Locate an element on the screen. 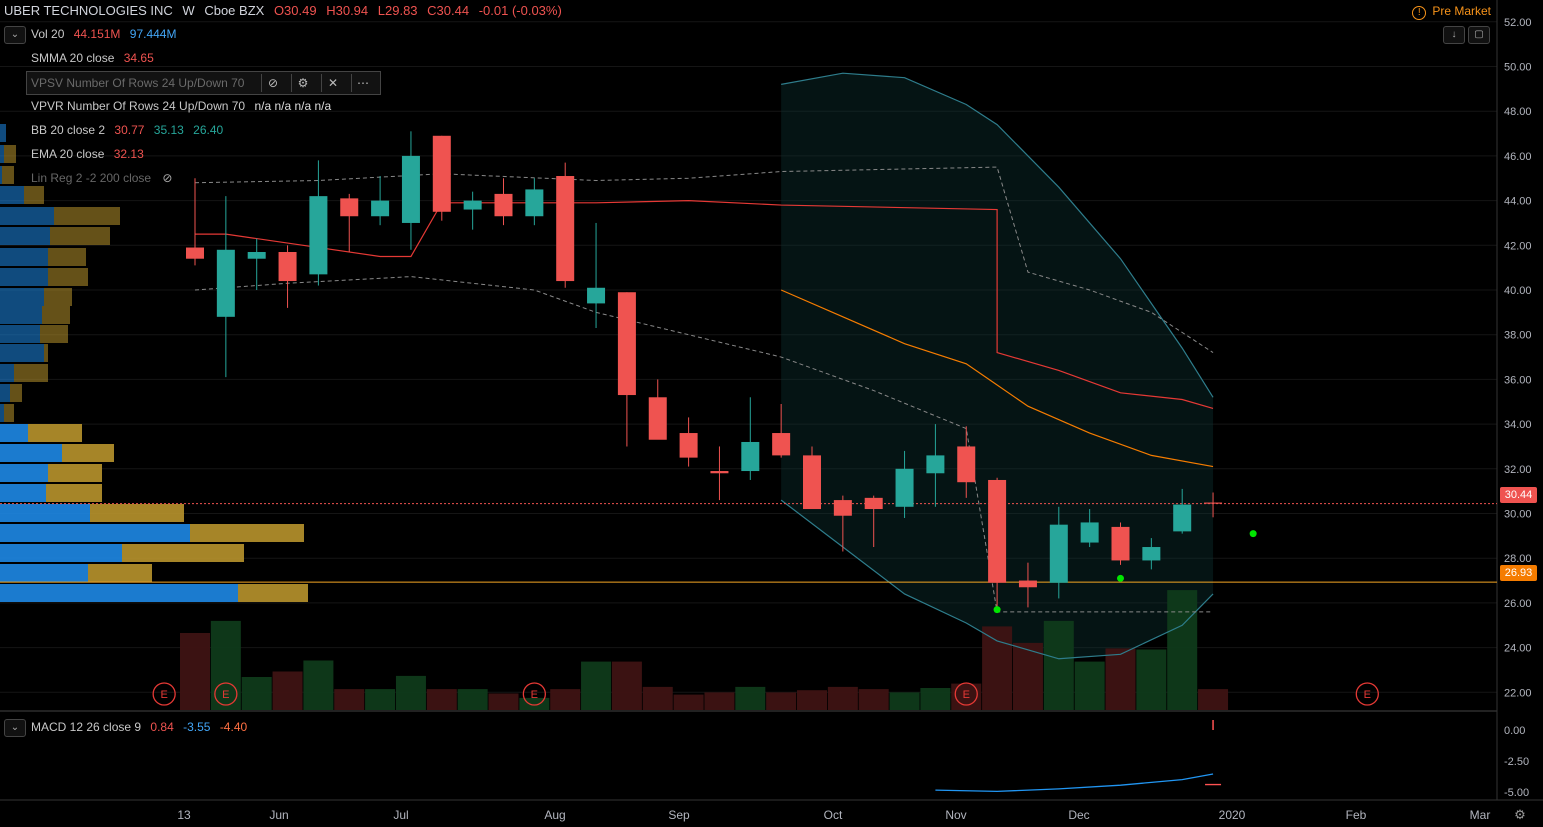 The image size is (1543, 827). gear-icon: ⚙ is located at coordinates (302, 83).